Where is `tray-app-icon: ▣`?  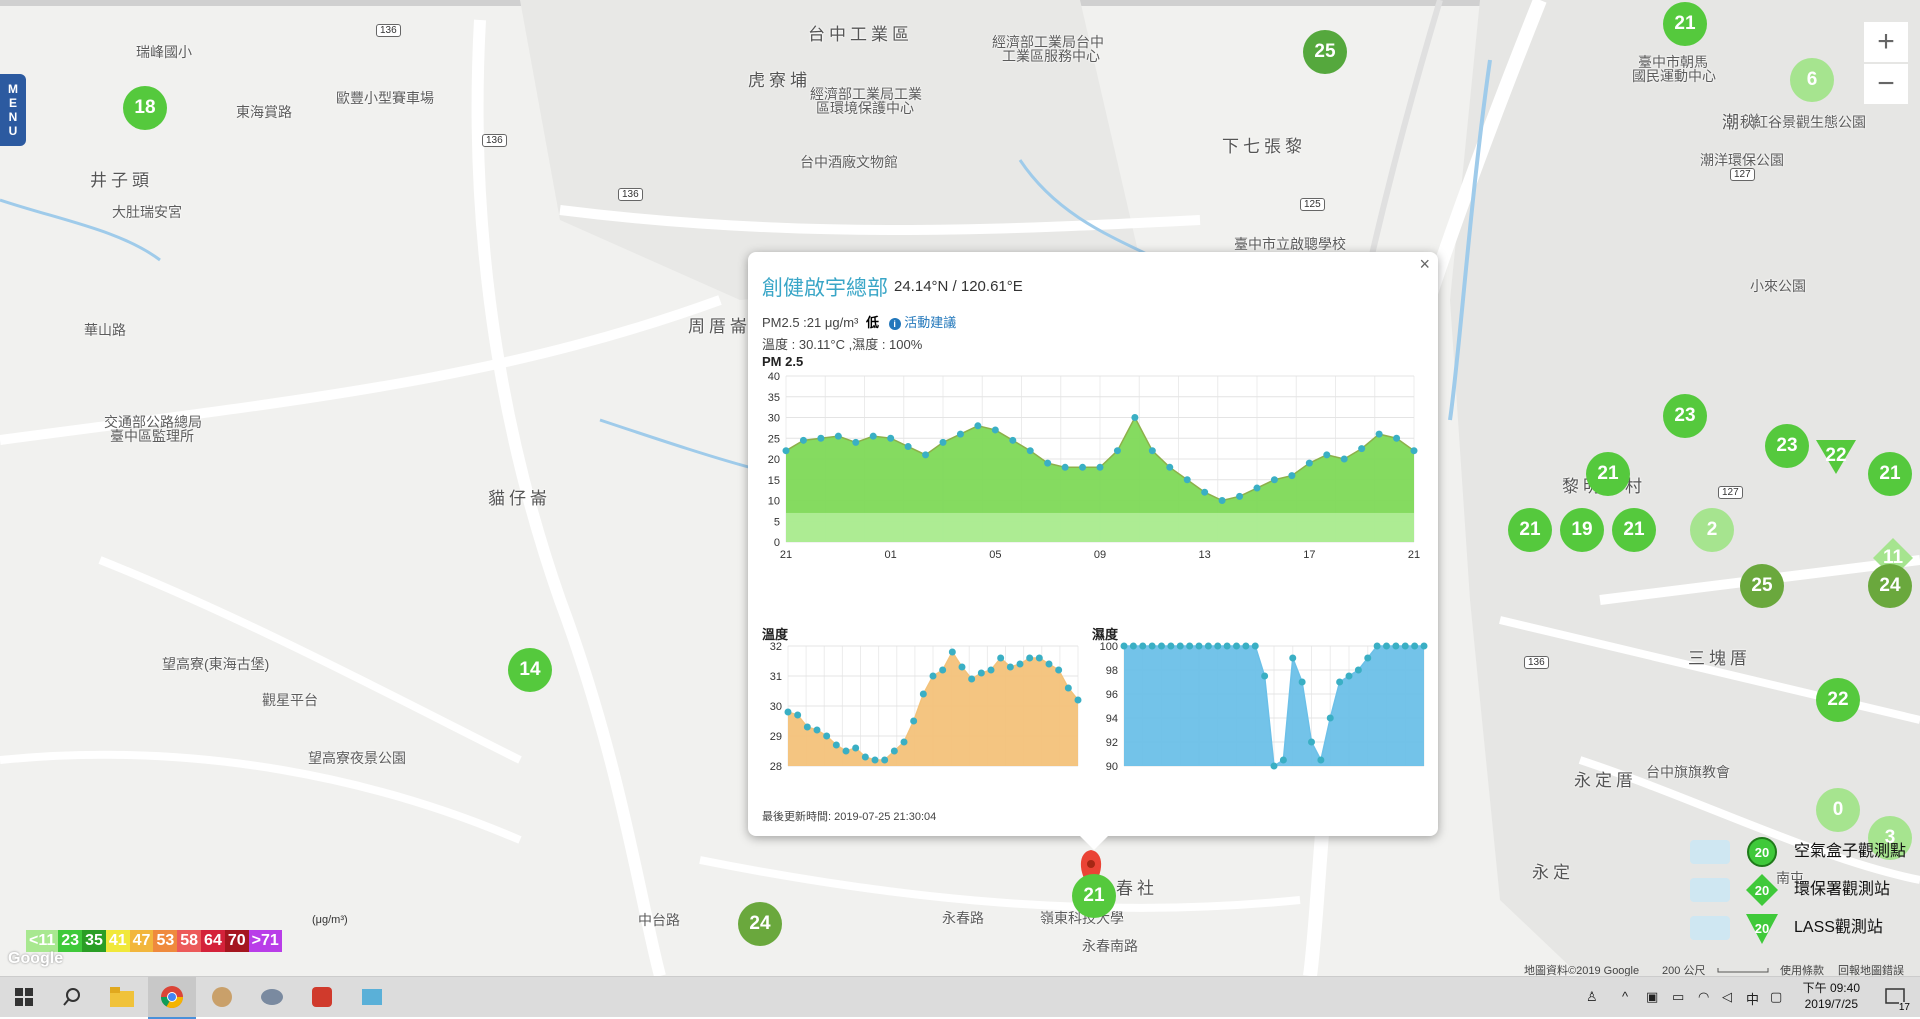
tray-app-icon: ▣ is located at coordinates (1652, 996).